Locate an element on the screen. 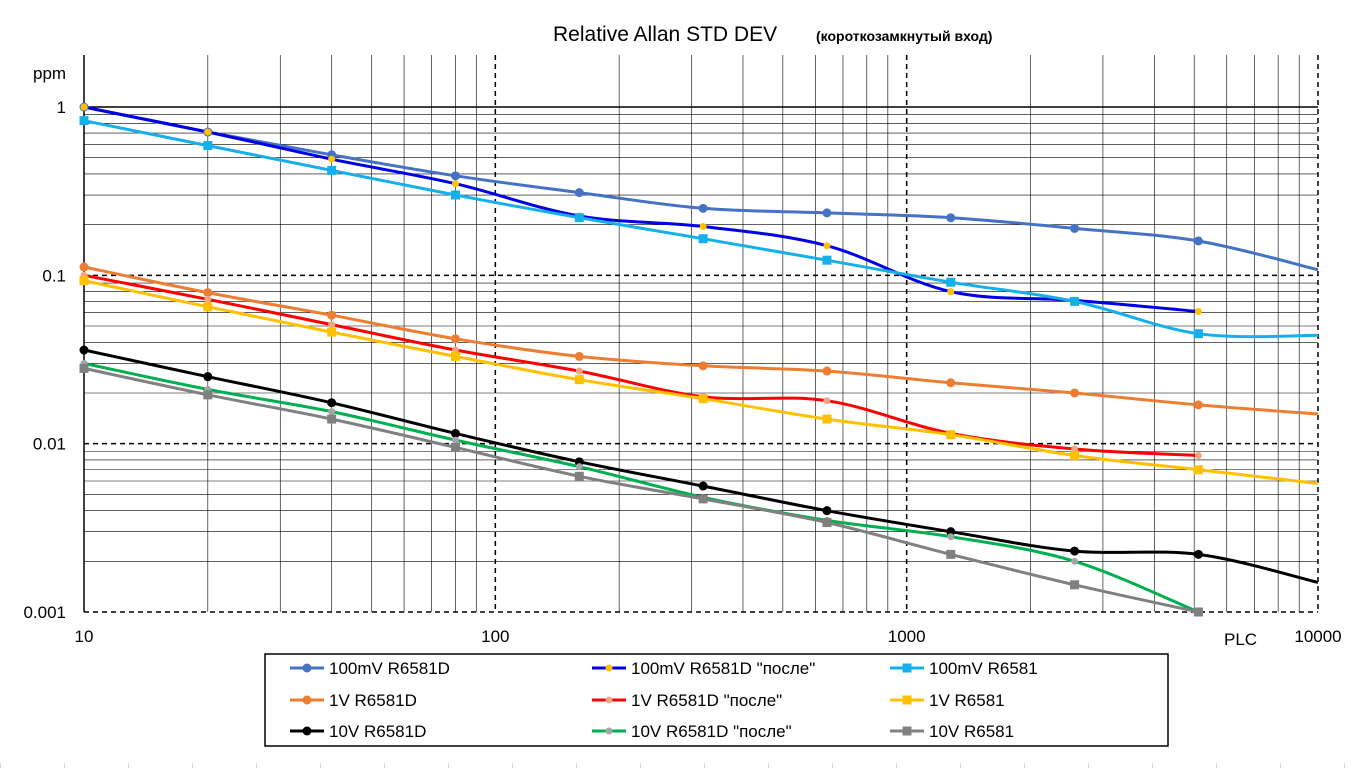 This screenshot has width=1362, height=768. legend-item: 10V R6581D "после" is located at coordinates (692, 731).